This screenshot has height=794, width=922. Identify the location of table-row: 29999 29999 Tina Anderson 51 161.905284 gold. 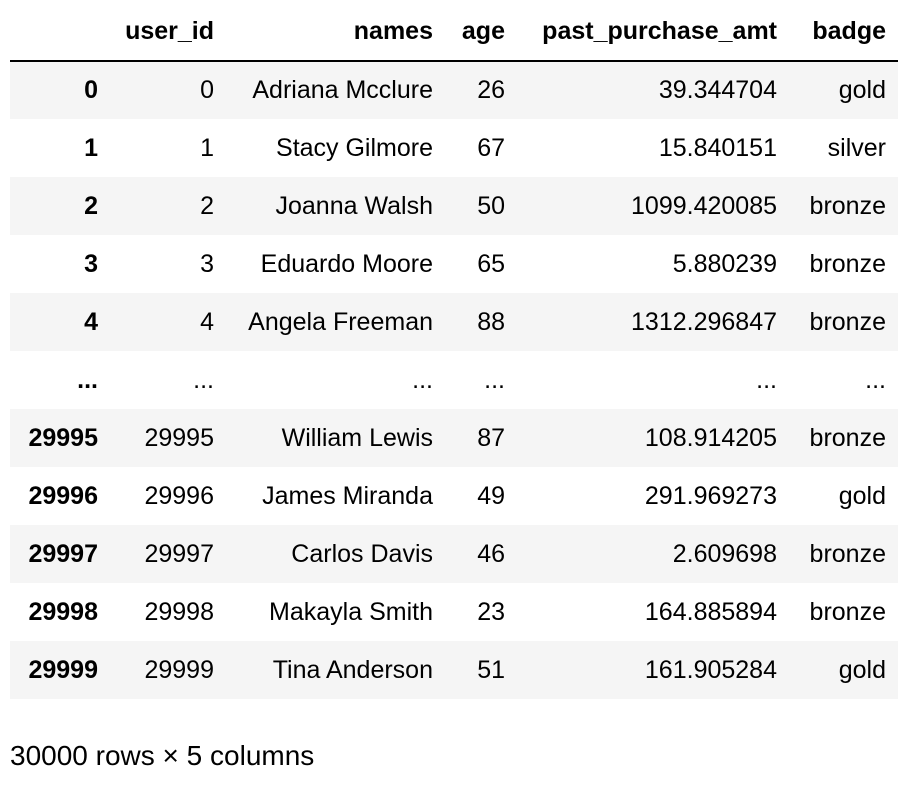
(454, 670).